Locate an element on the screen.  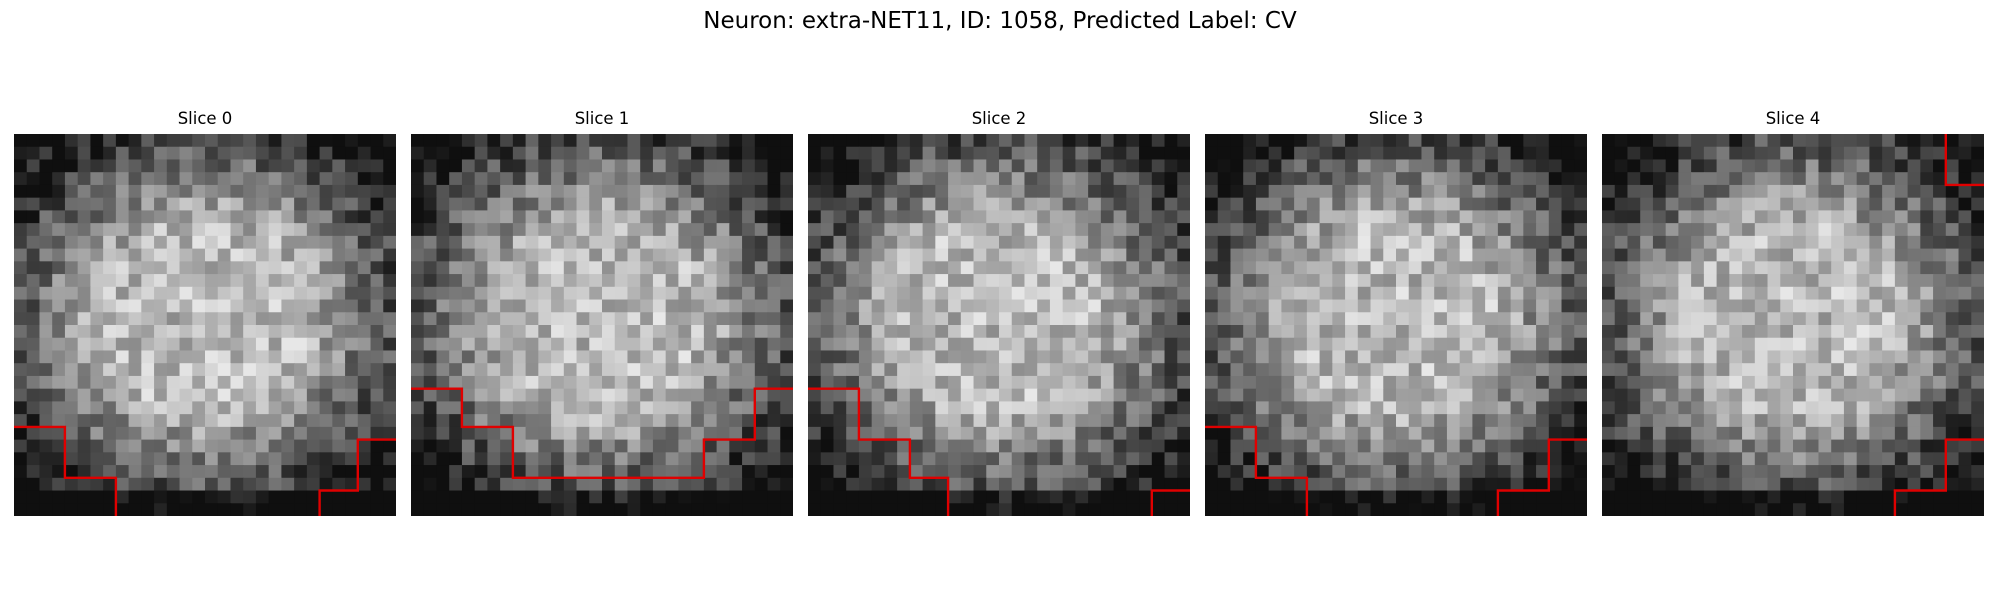
slice-panel-2: Slice 2 is located at coordinates (999, 312).